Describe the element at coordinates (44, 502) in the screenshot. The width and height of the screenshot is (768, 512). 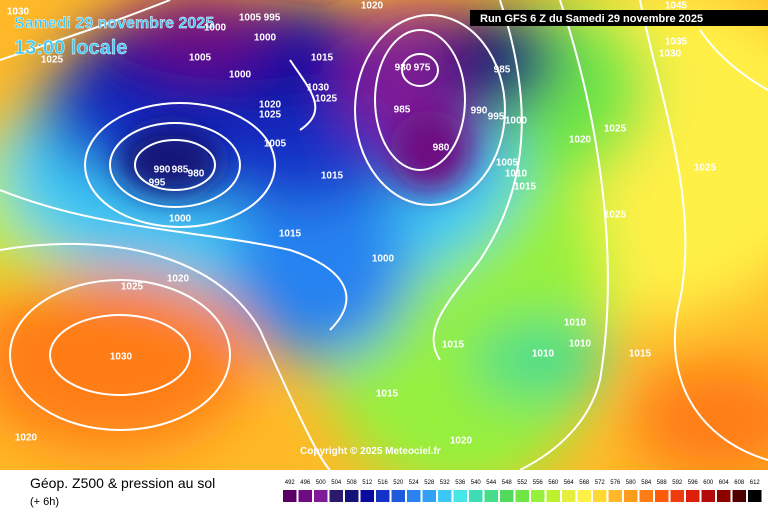
I see `forecast-step: (+ 6h)` at that location.